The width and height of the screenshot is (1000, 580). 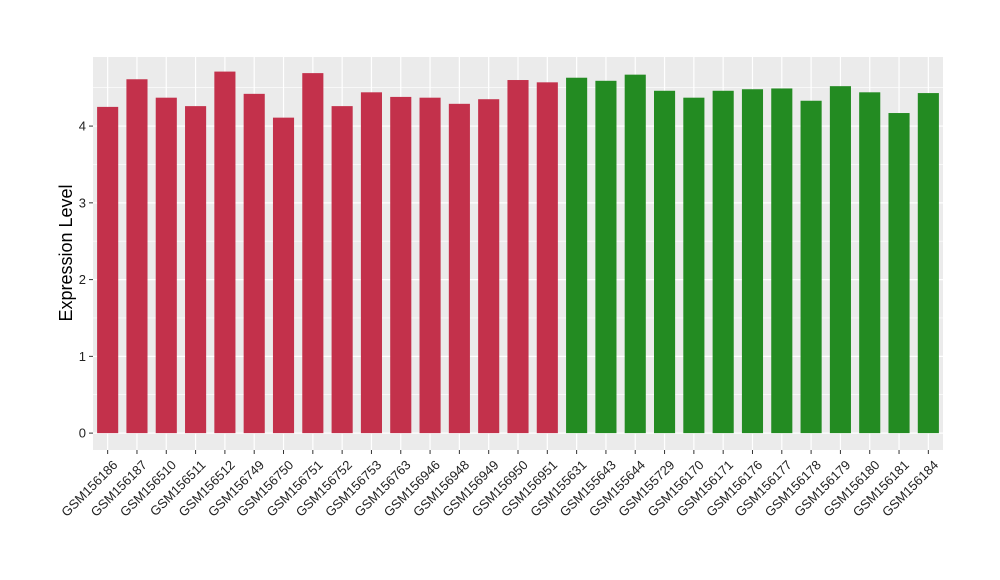 What do you see at coordinates (430, 265) in the screenshot?
I see `bar-GSM156946` at bounding box center [430, 265].